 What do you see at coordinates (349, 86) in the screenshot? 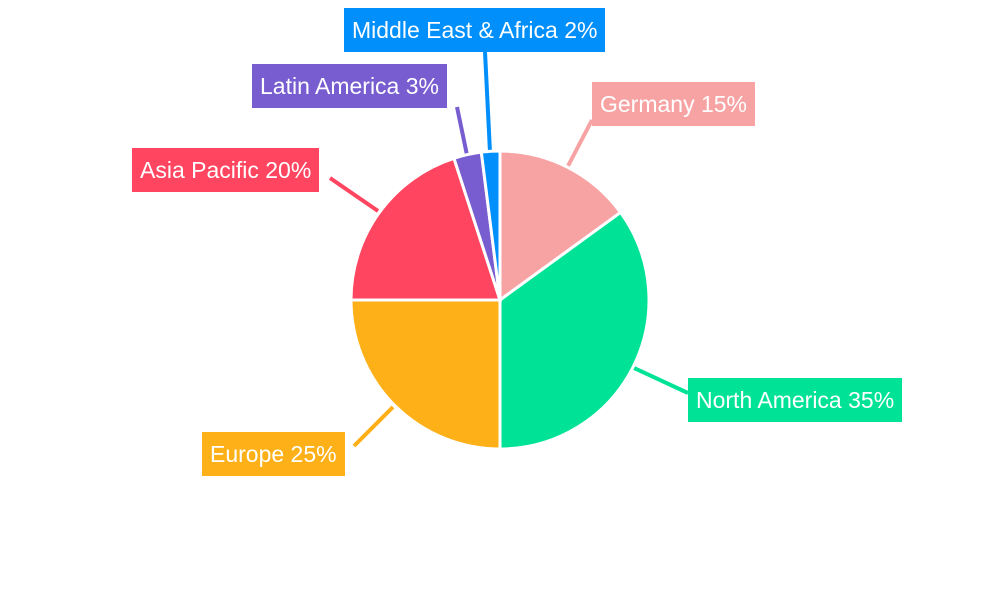
I see `data-label-latin-america: Latin America 3%` at bounding box center [349, 86].